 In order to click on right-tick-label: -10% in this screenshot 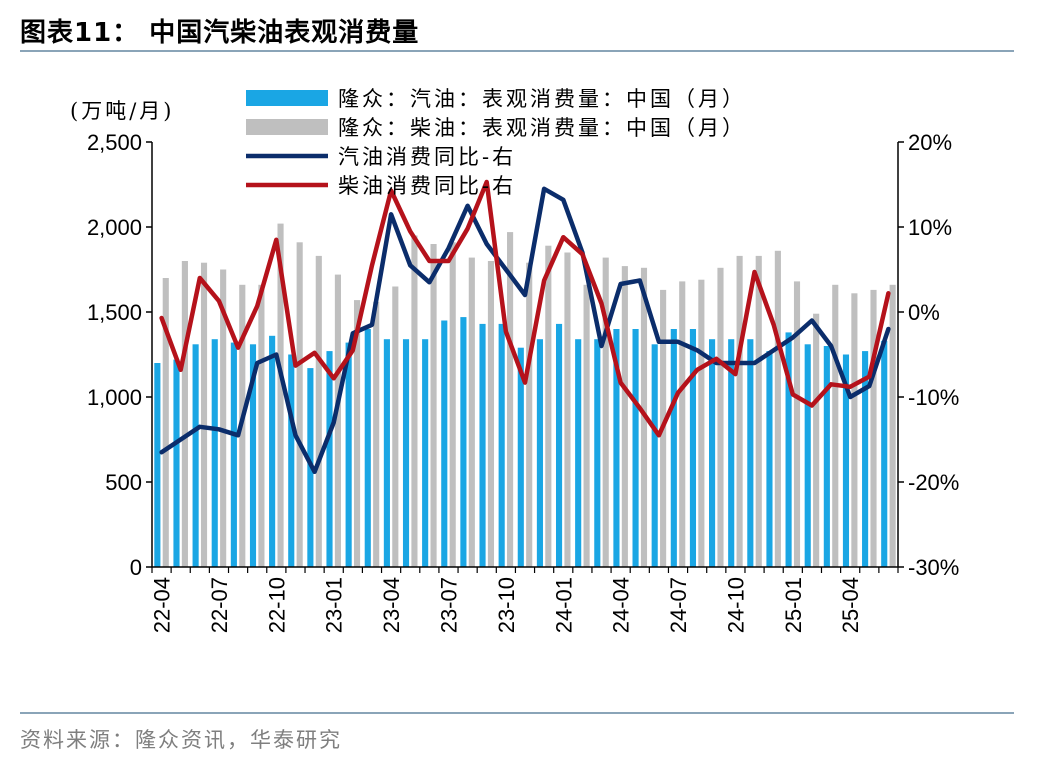, I will do `click(933, 397)`.